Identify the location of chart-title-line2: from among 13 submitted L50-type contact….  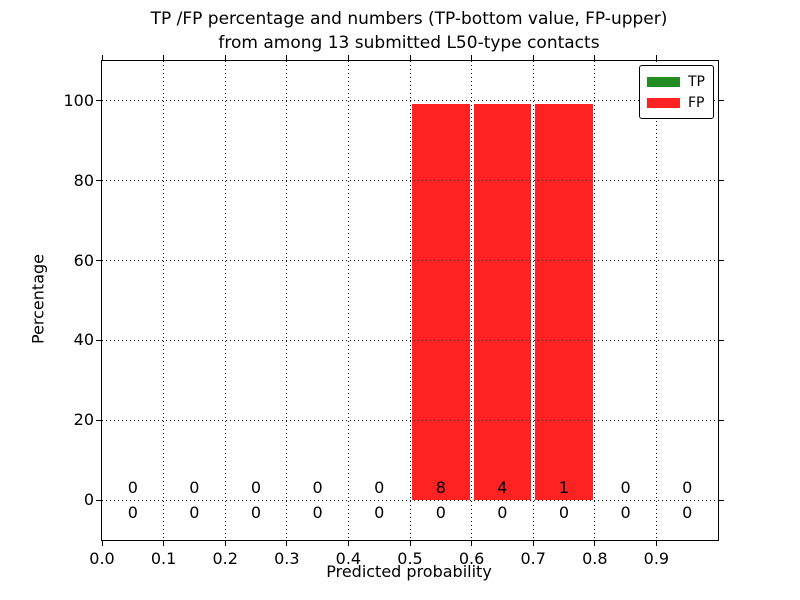
(409, 43).